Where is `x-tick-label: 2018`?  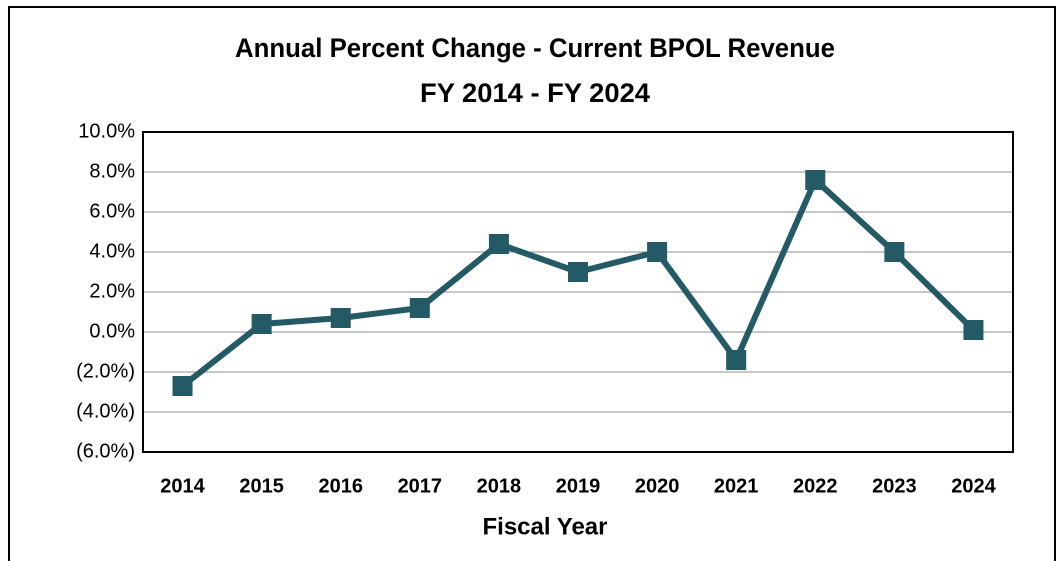
x-tick-label: 2018 is located at coordinates (499, 486).